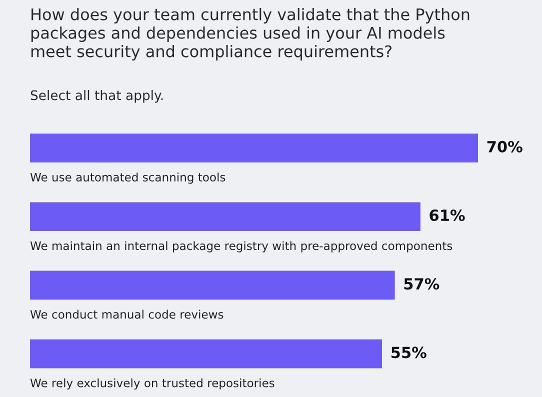  Describe the element at coordinates (250, 34) in the screenshot. I see `chart-title: How does your team currently validate that the Python packages and dependencies used in your AI models meet security and compliance requirements?` at that location.